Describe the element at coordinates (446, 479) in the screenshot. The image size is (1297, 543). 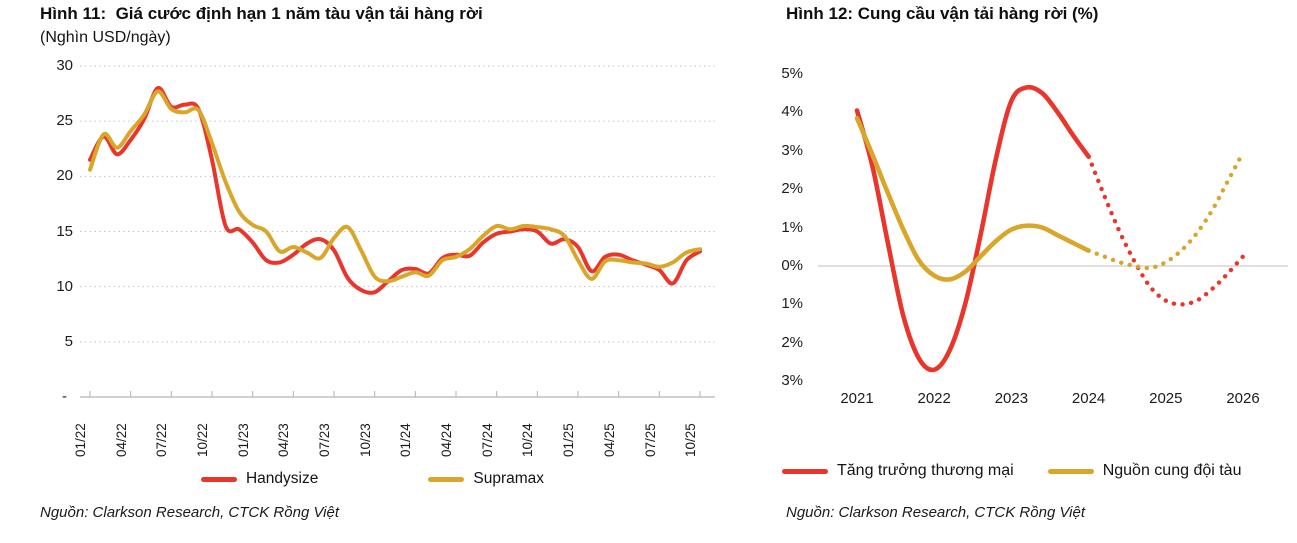
I see `supramax-legend-line-icon` at that location.